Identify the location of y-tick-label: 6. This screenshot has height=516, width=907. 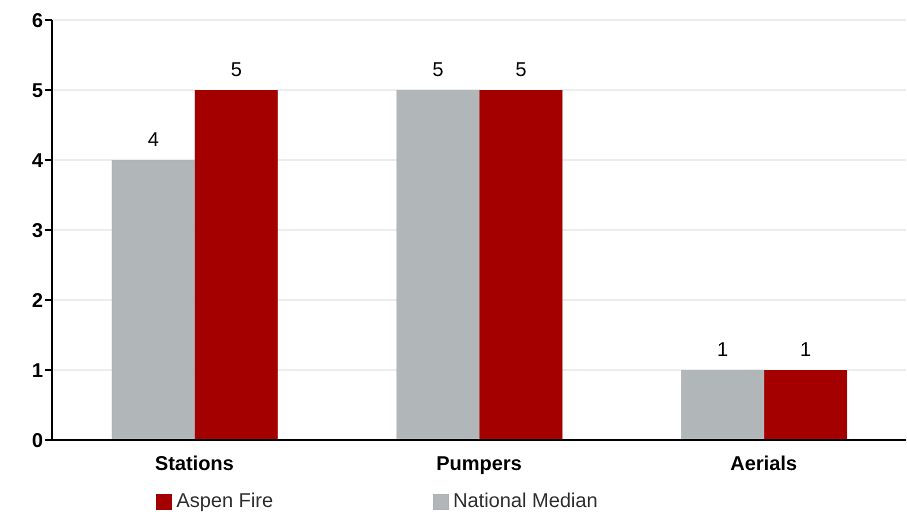
(37, 21).